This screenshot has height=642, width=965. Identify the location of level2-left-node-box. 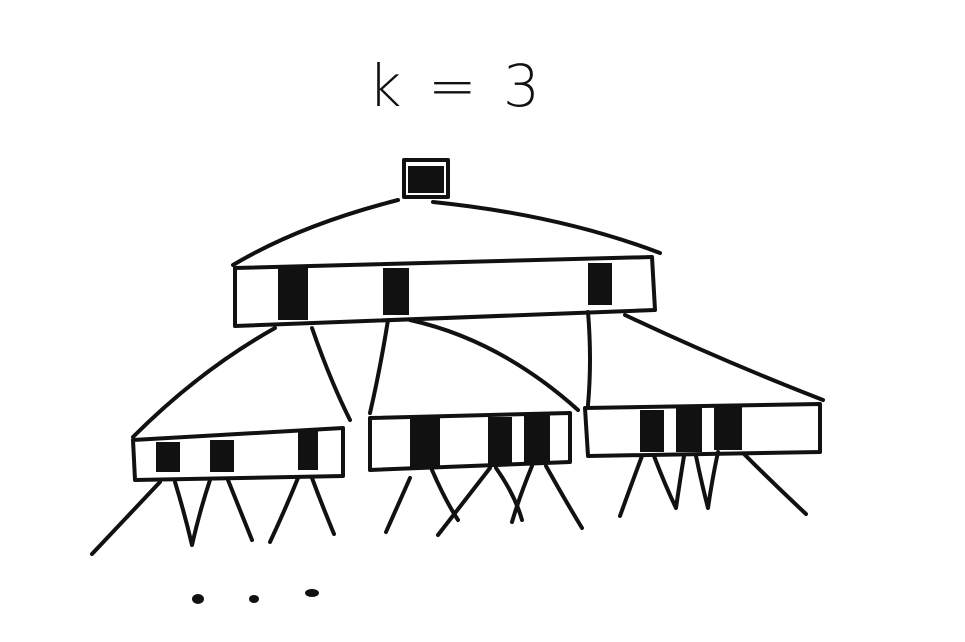
(238, 454).